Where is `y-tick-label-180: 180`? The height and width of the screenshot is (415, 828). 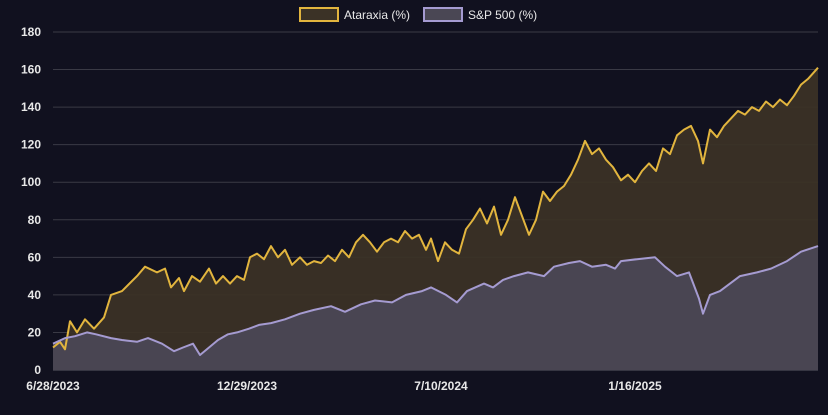 y-tick-label-180: 180 is located at coordinates (31, 32).